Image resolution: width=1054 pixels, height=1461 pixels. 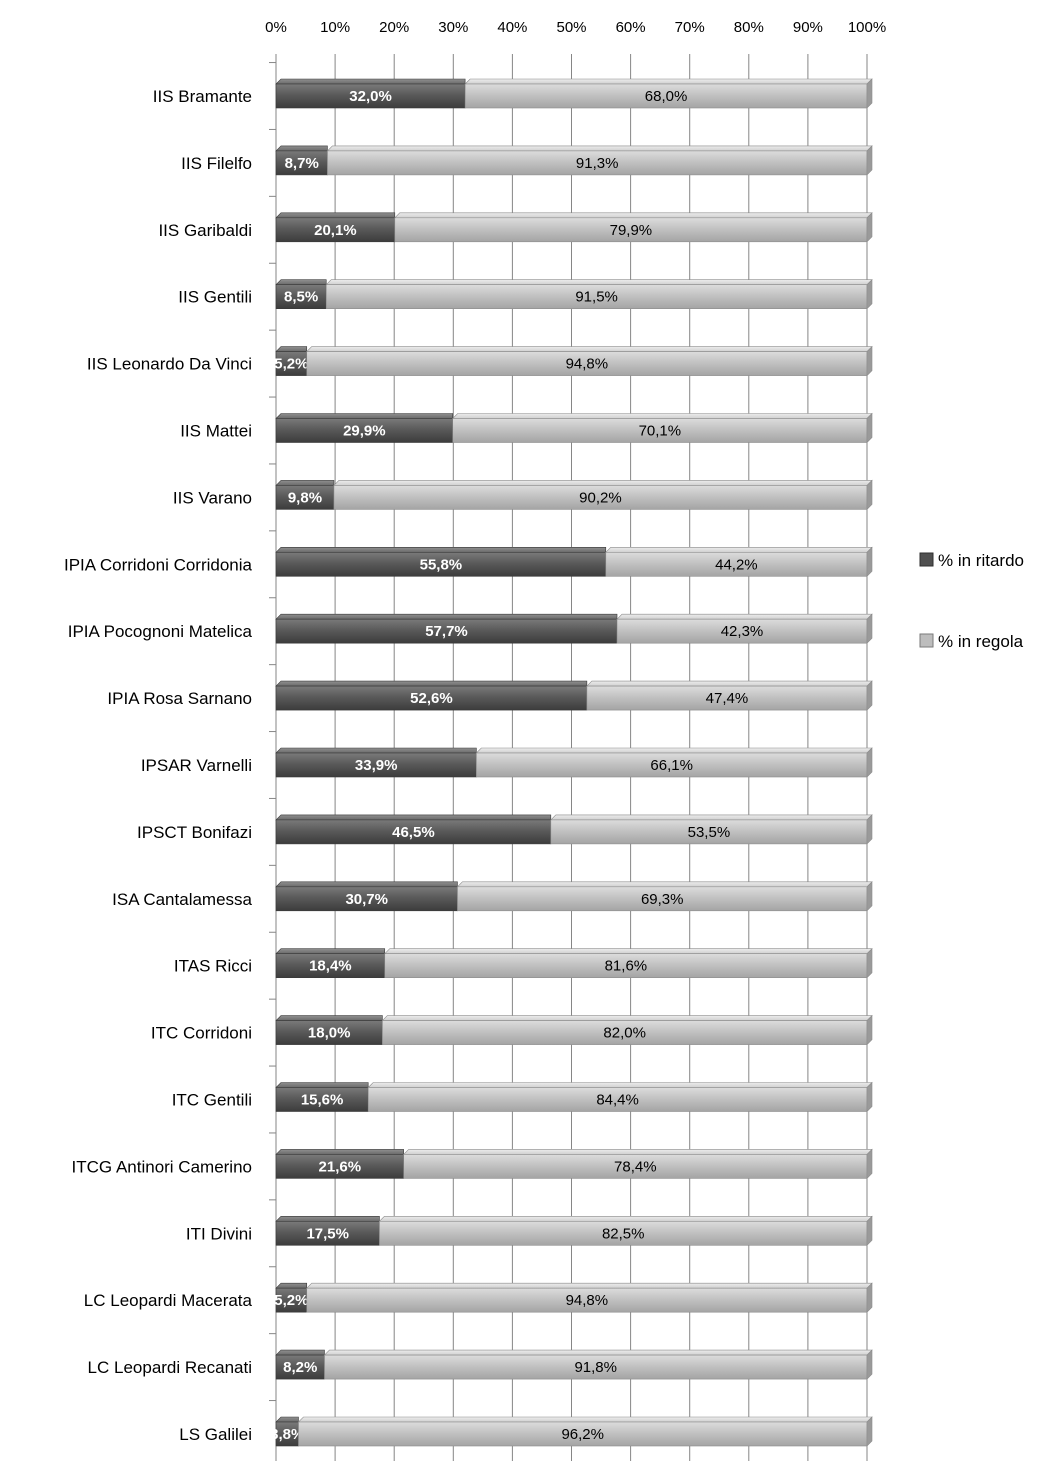 I want to click on data-label: 57,7%, so click(x=446, y=631).